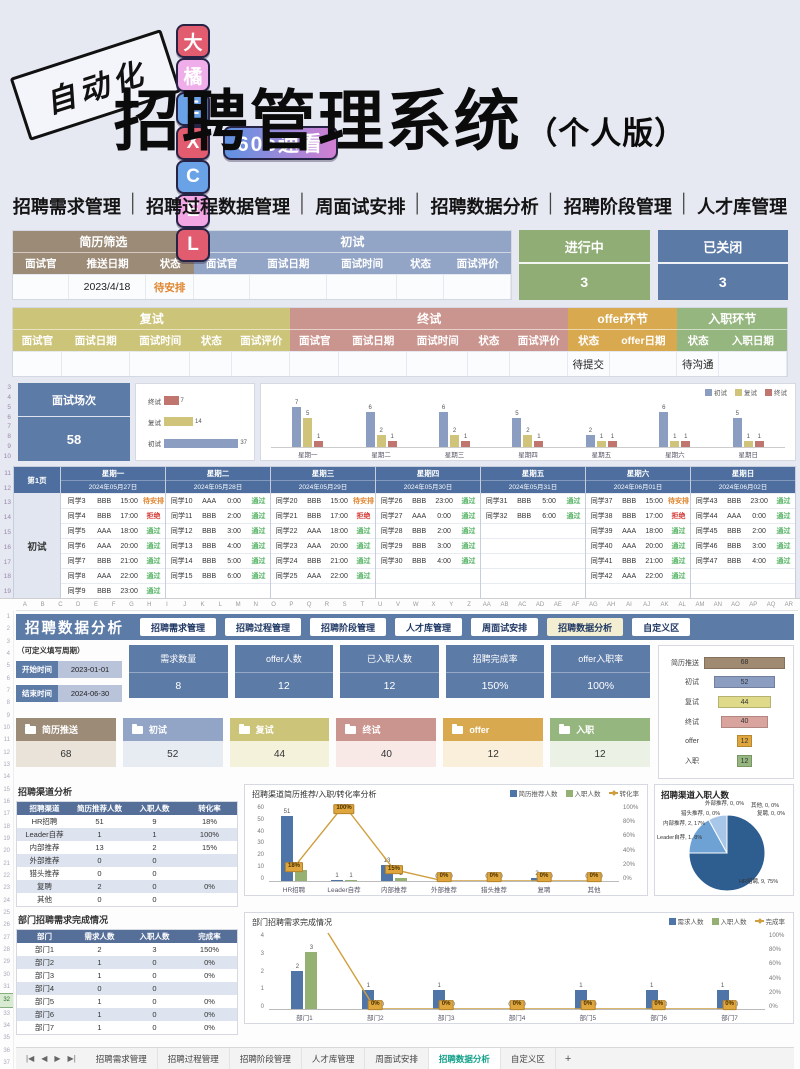 The width and height of the screenshot is (800, 1069). I want to click on column-header: B, so click(42, 605).